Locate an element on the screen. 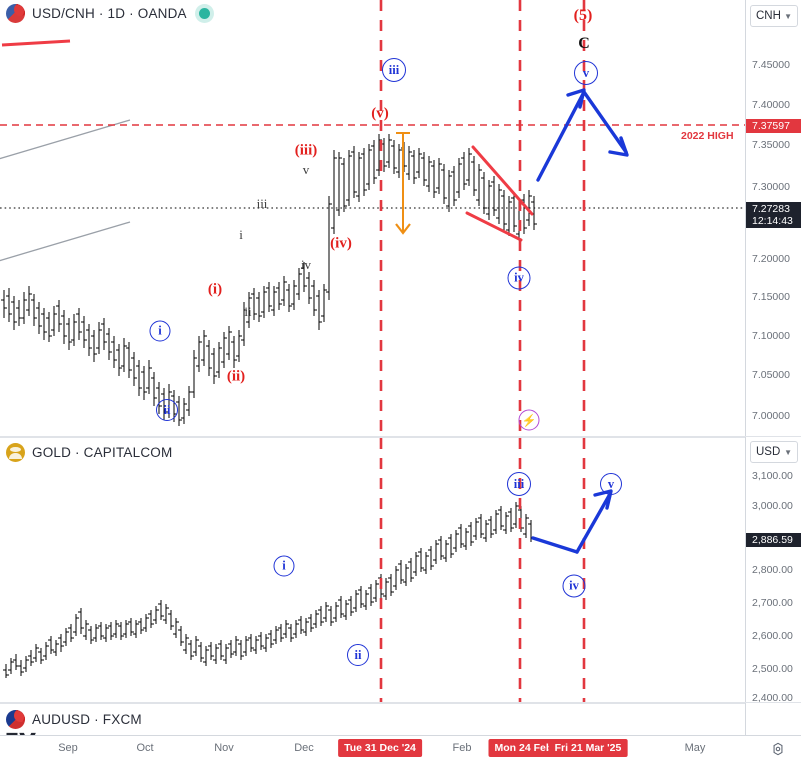 This screenshot has height=761, width=801. symbol-header-gold-text: GOLD · CAPITALCOM is located at coordinates (102, 452).